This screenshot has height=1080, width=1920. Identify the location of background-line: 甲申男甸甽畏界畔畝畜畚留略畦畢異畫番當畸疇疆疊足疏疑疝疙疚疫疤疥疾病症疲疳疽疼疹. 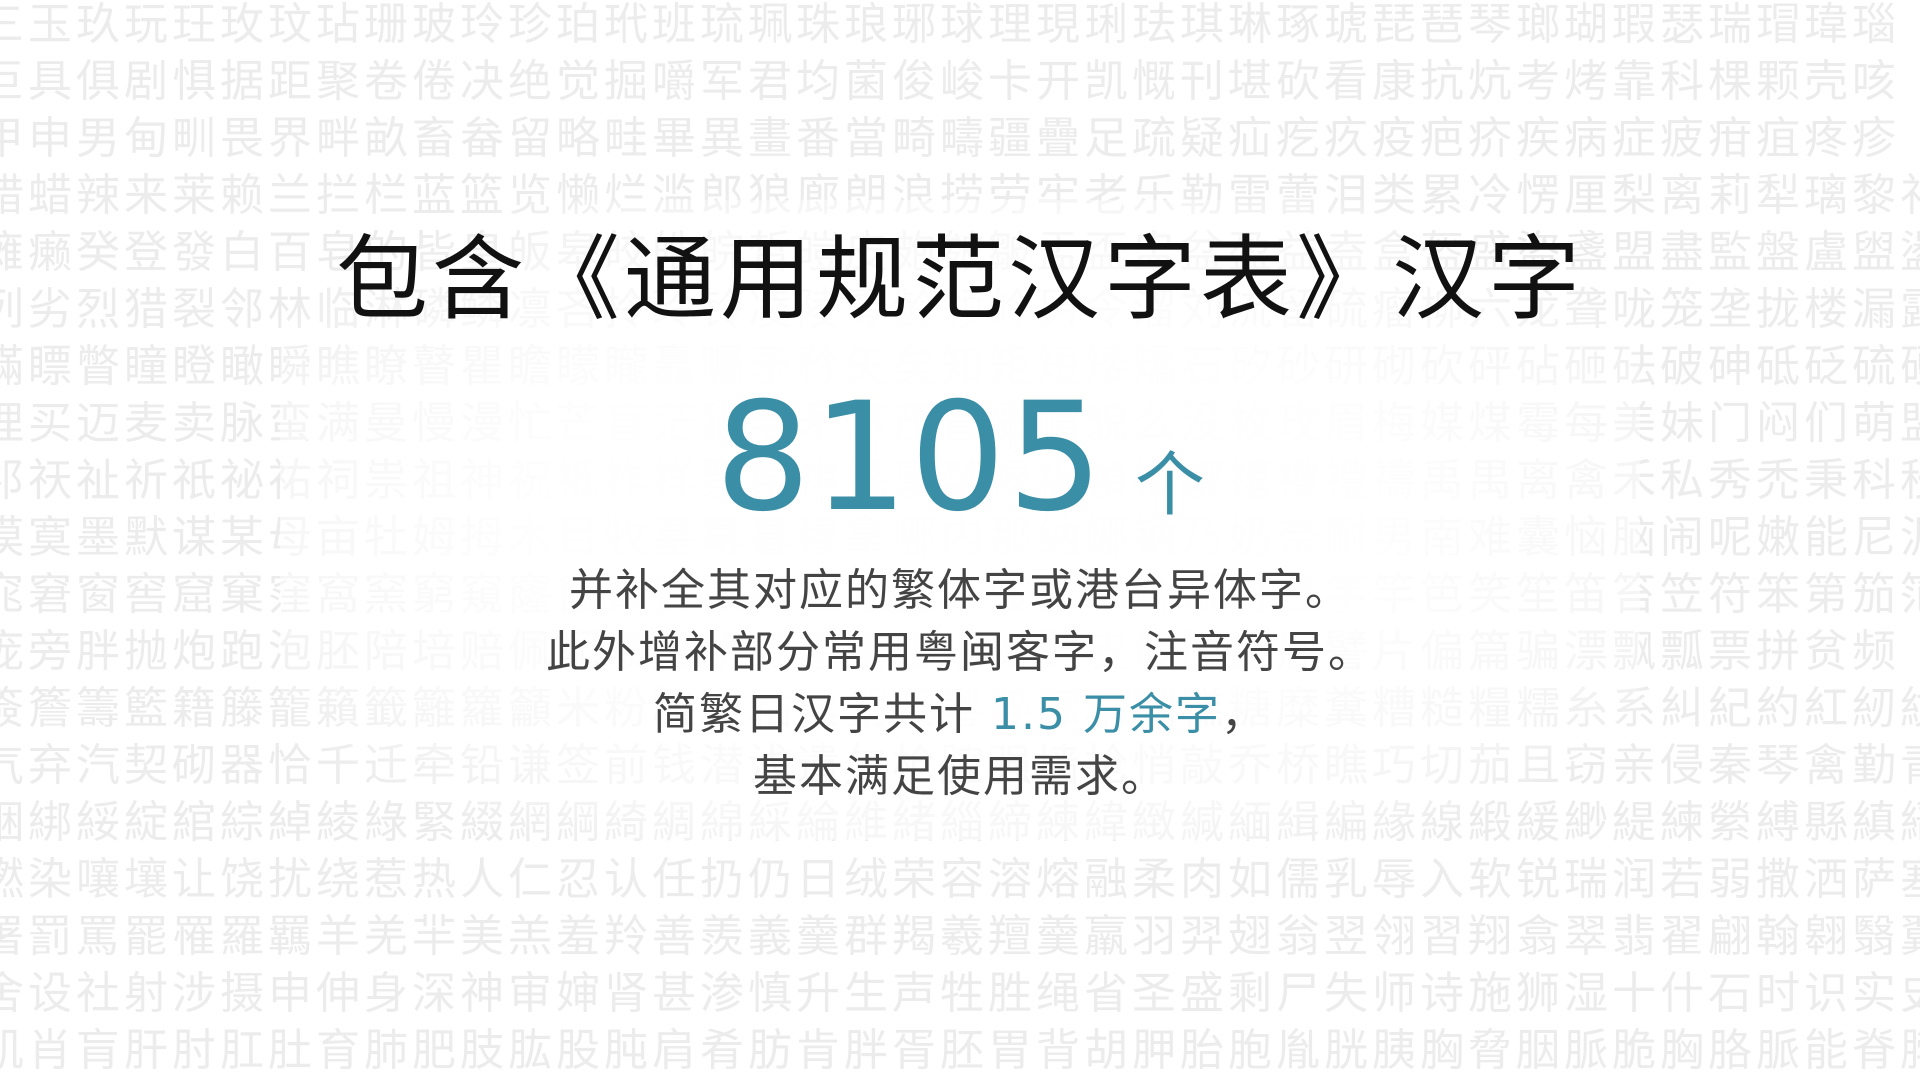
(950, 138).